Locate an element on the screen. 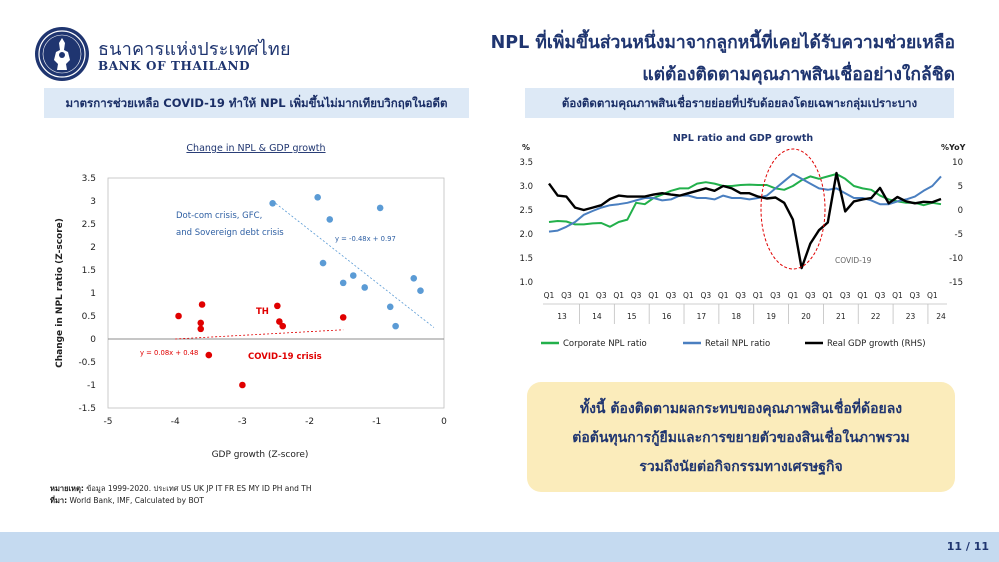  scatter-y-tick-label: 3.5 is located at coordinates (89, 179).